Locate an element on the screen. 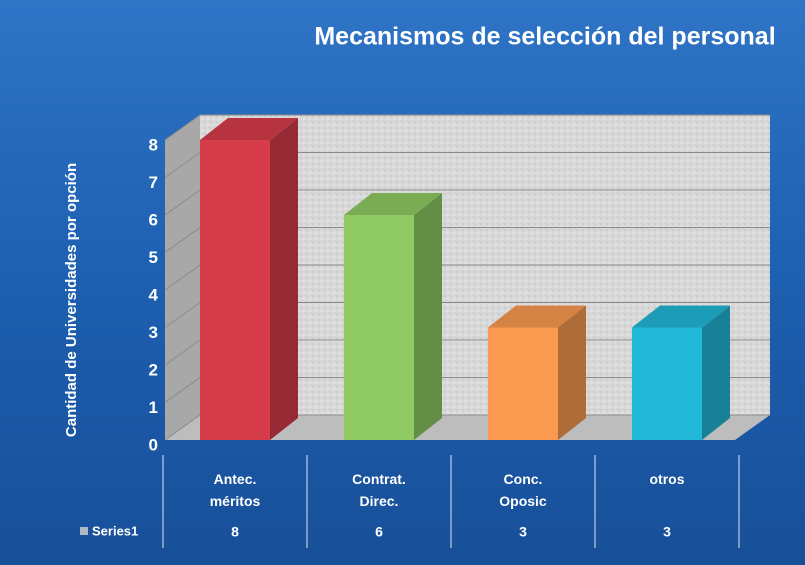 This screenshot has height=565, width=805. data-table-value: 8 is located at coordinates (235, 532).